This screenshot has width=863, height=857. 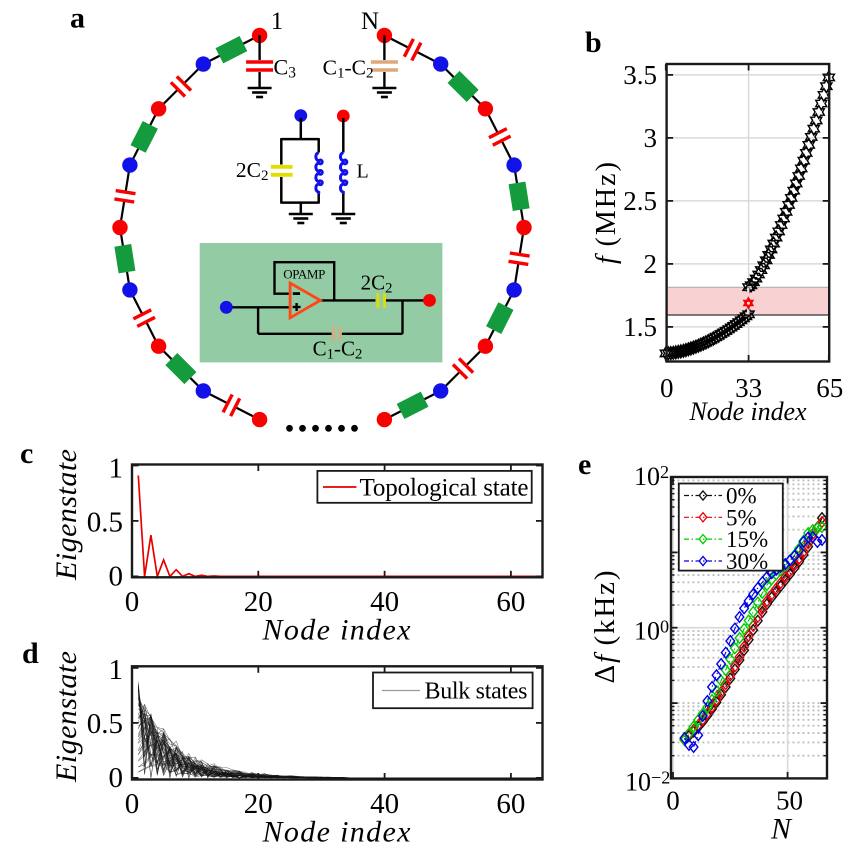 What do you see at coordinates (789, 801) in the screenshot?
I see `svg-text: 50` at bounding box center [789, 801].